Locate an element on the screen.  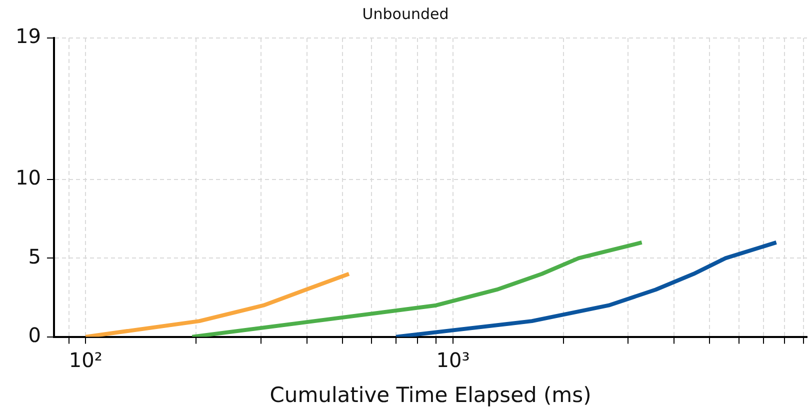
y-tick-label: 10 is located at coordinates (28, 178).